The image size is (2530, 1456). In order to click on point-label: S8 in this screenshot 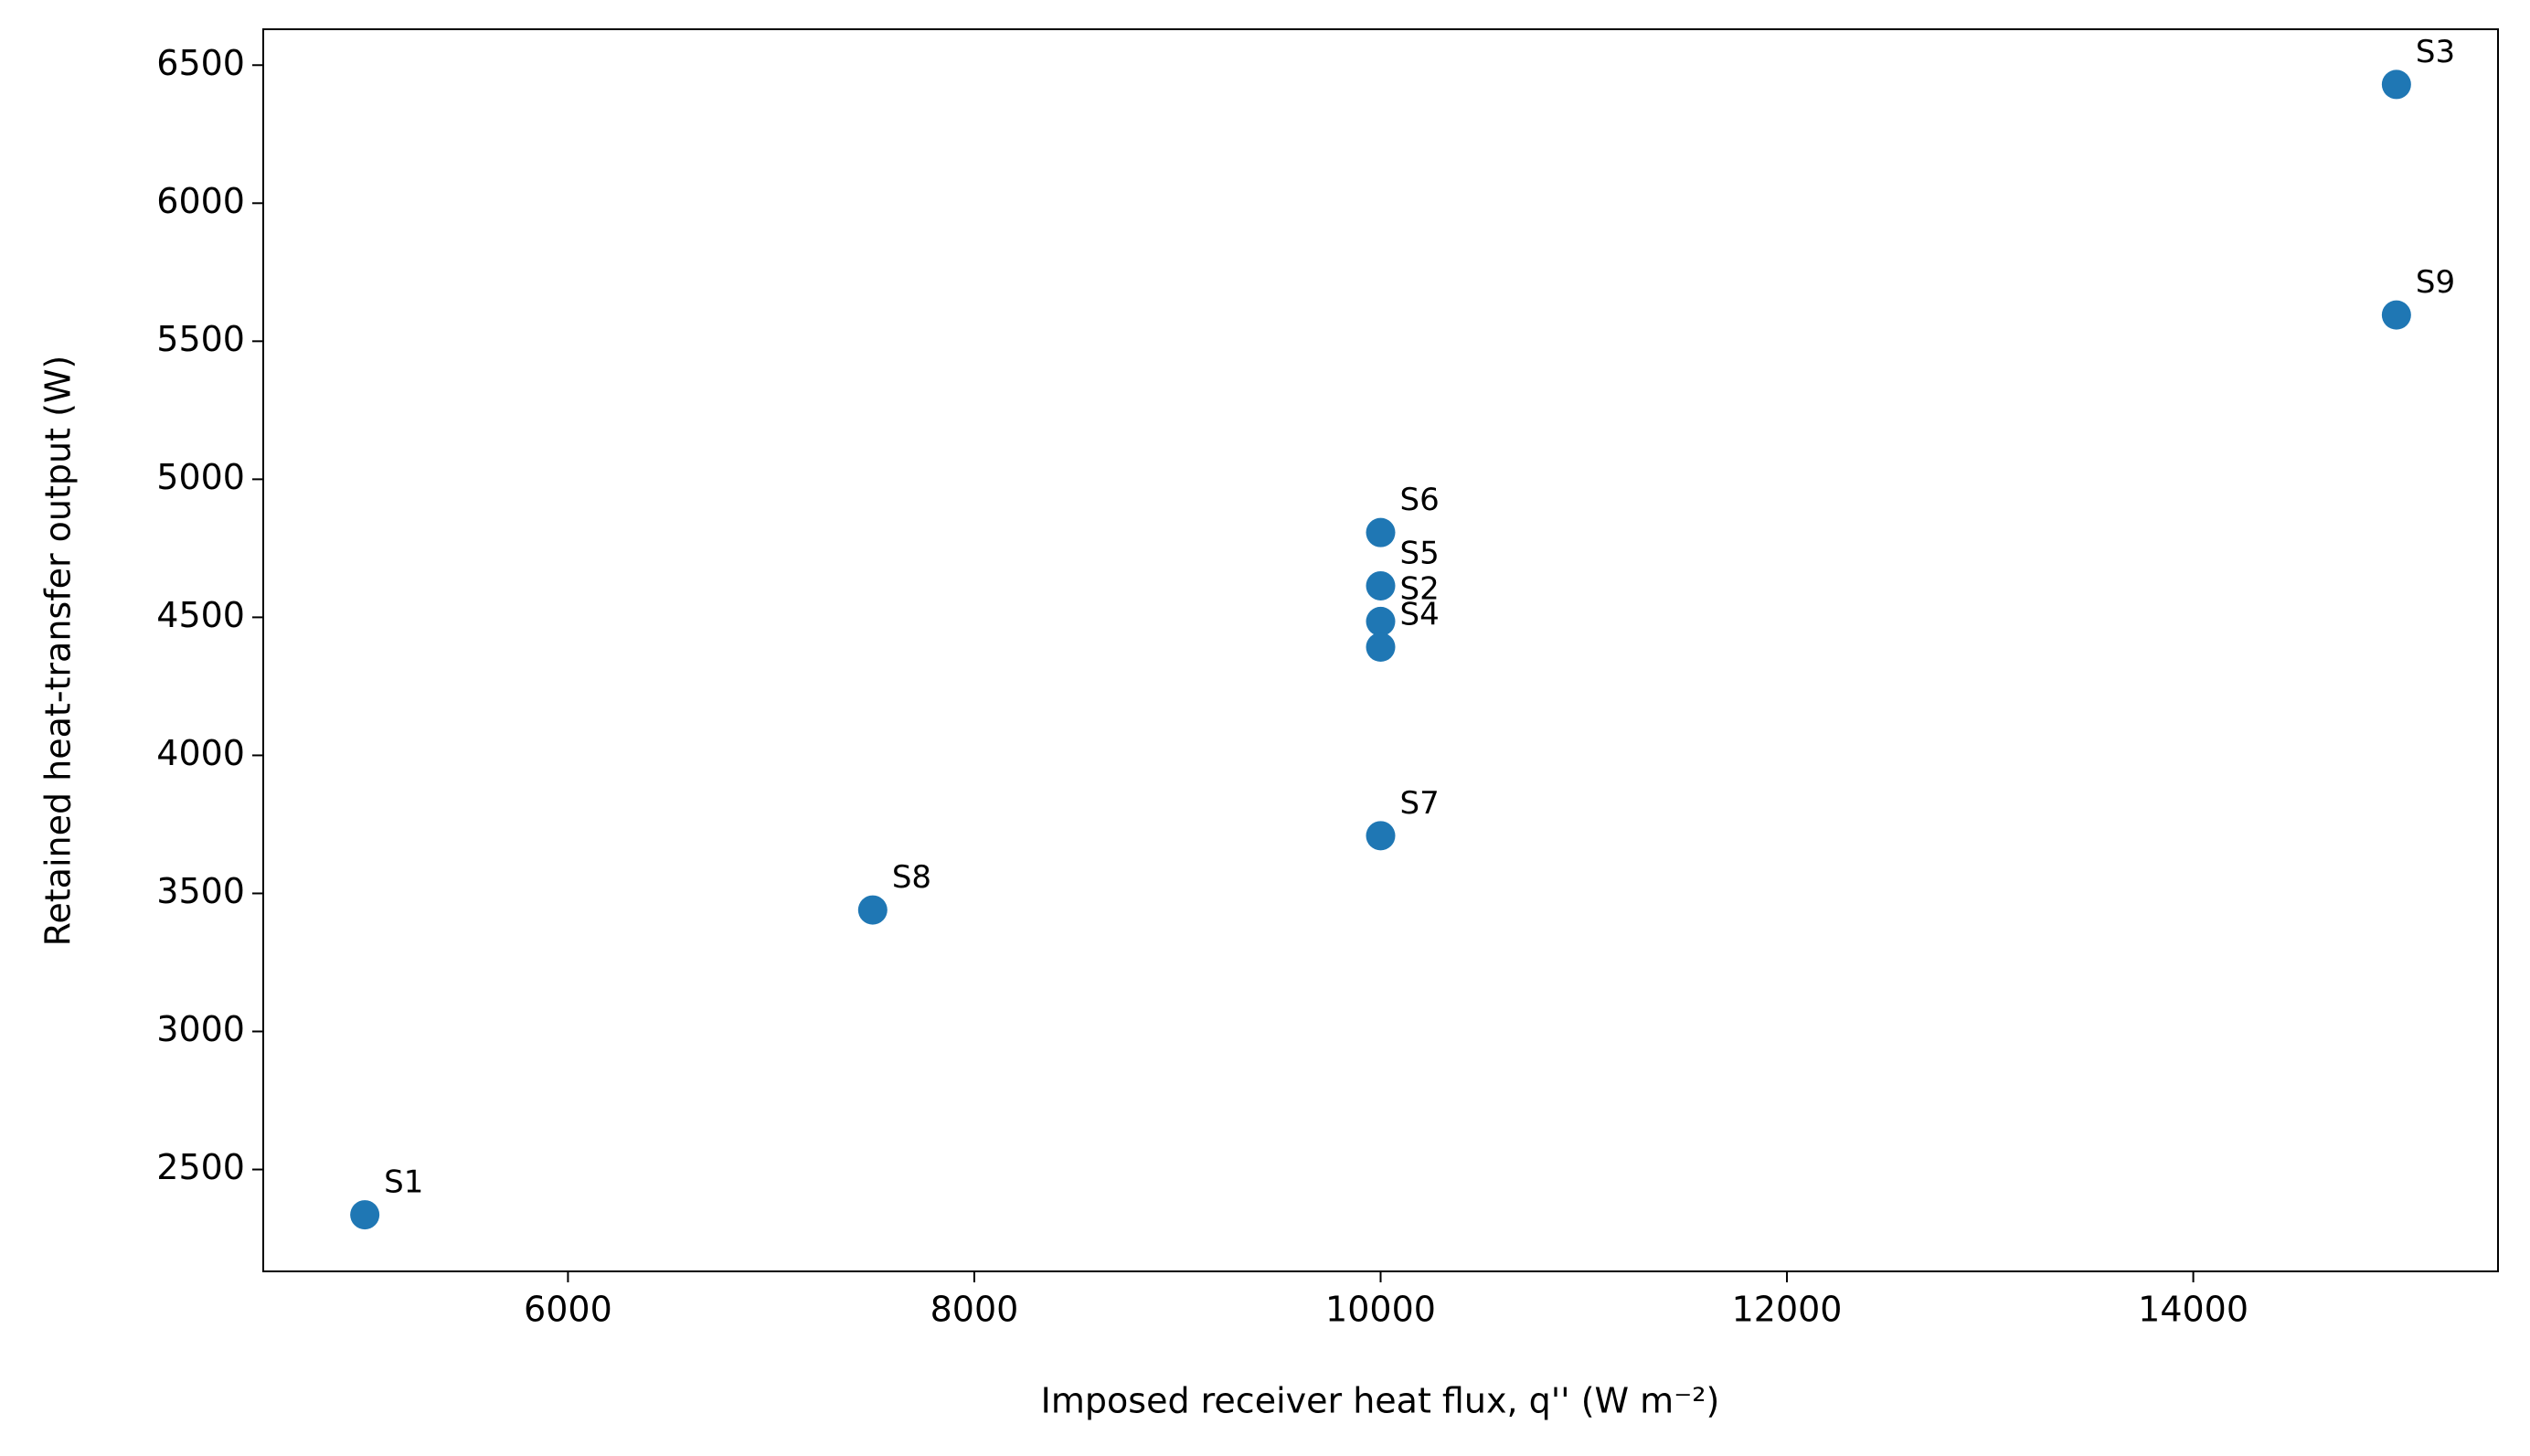, I will do `click(911, 877)`.